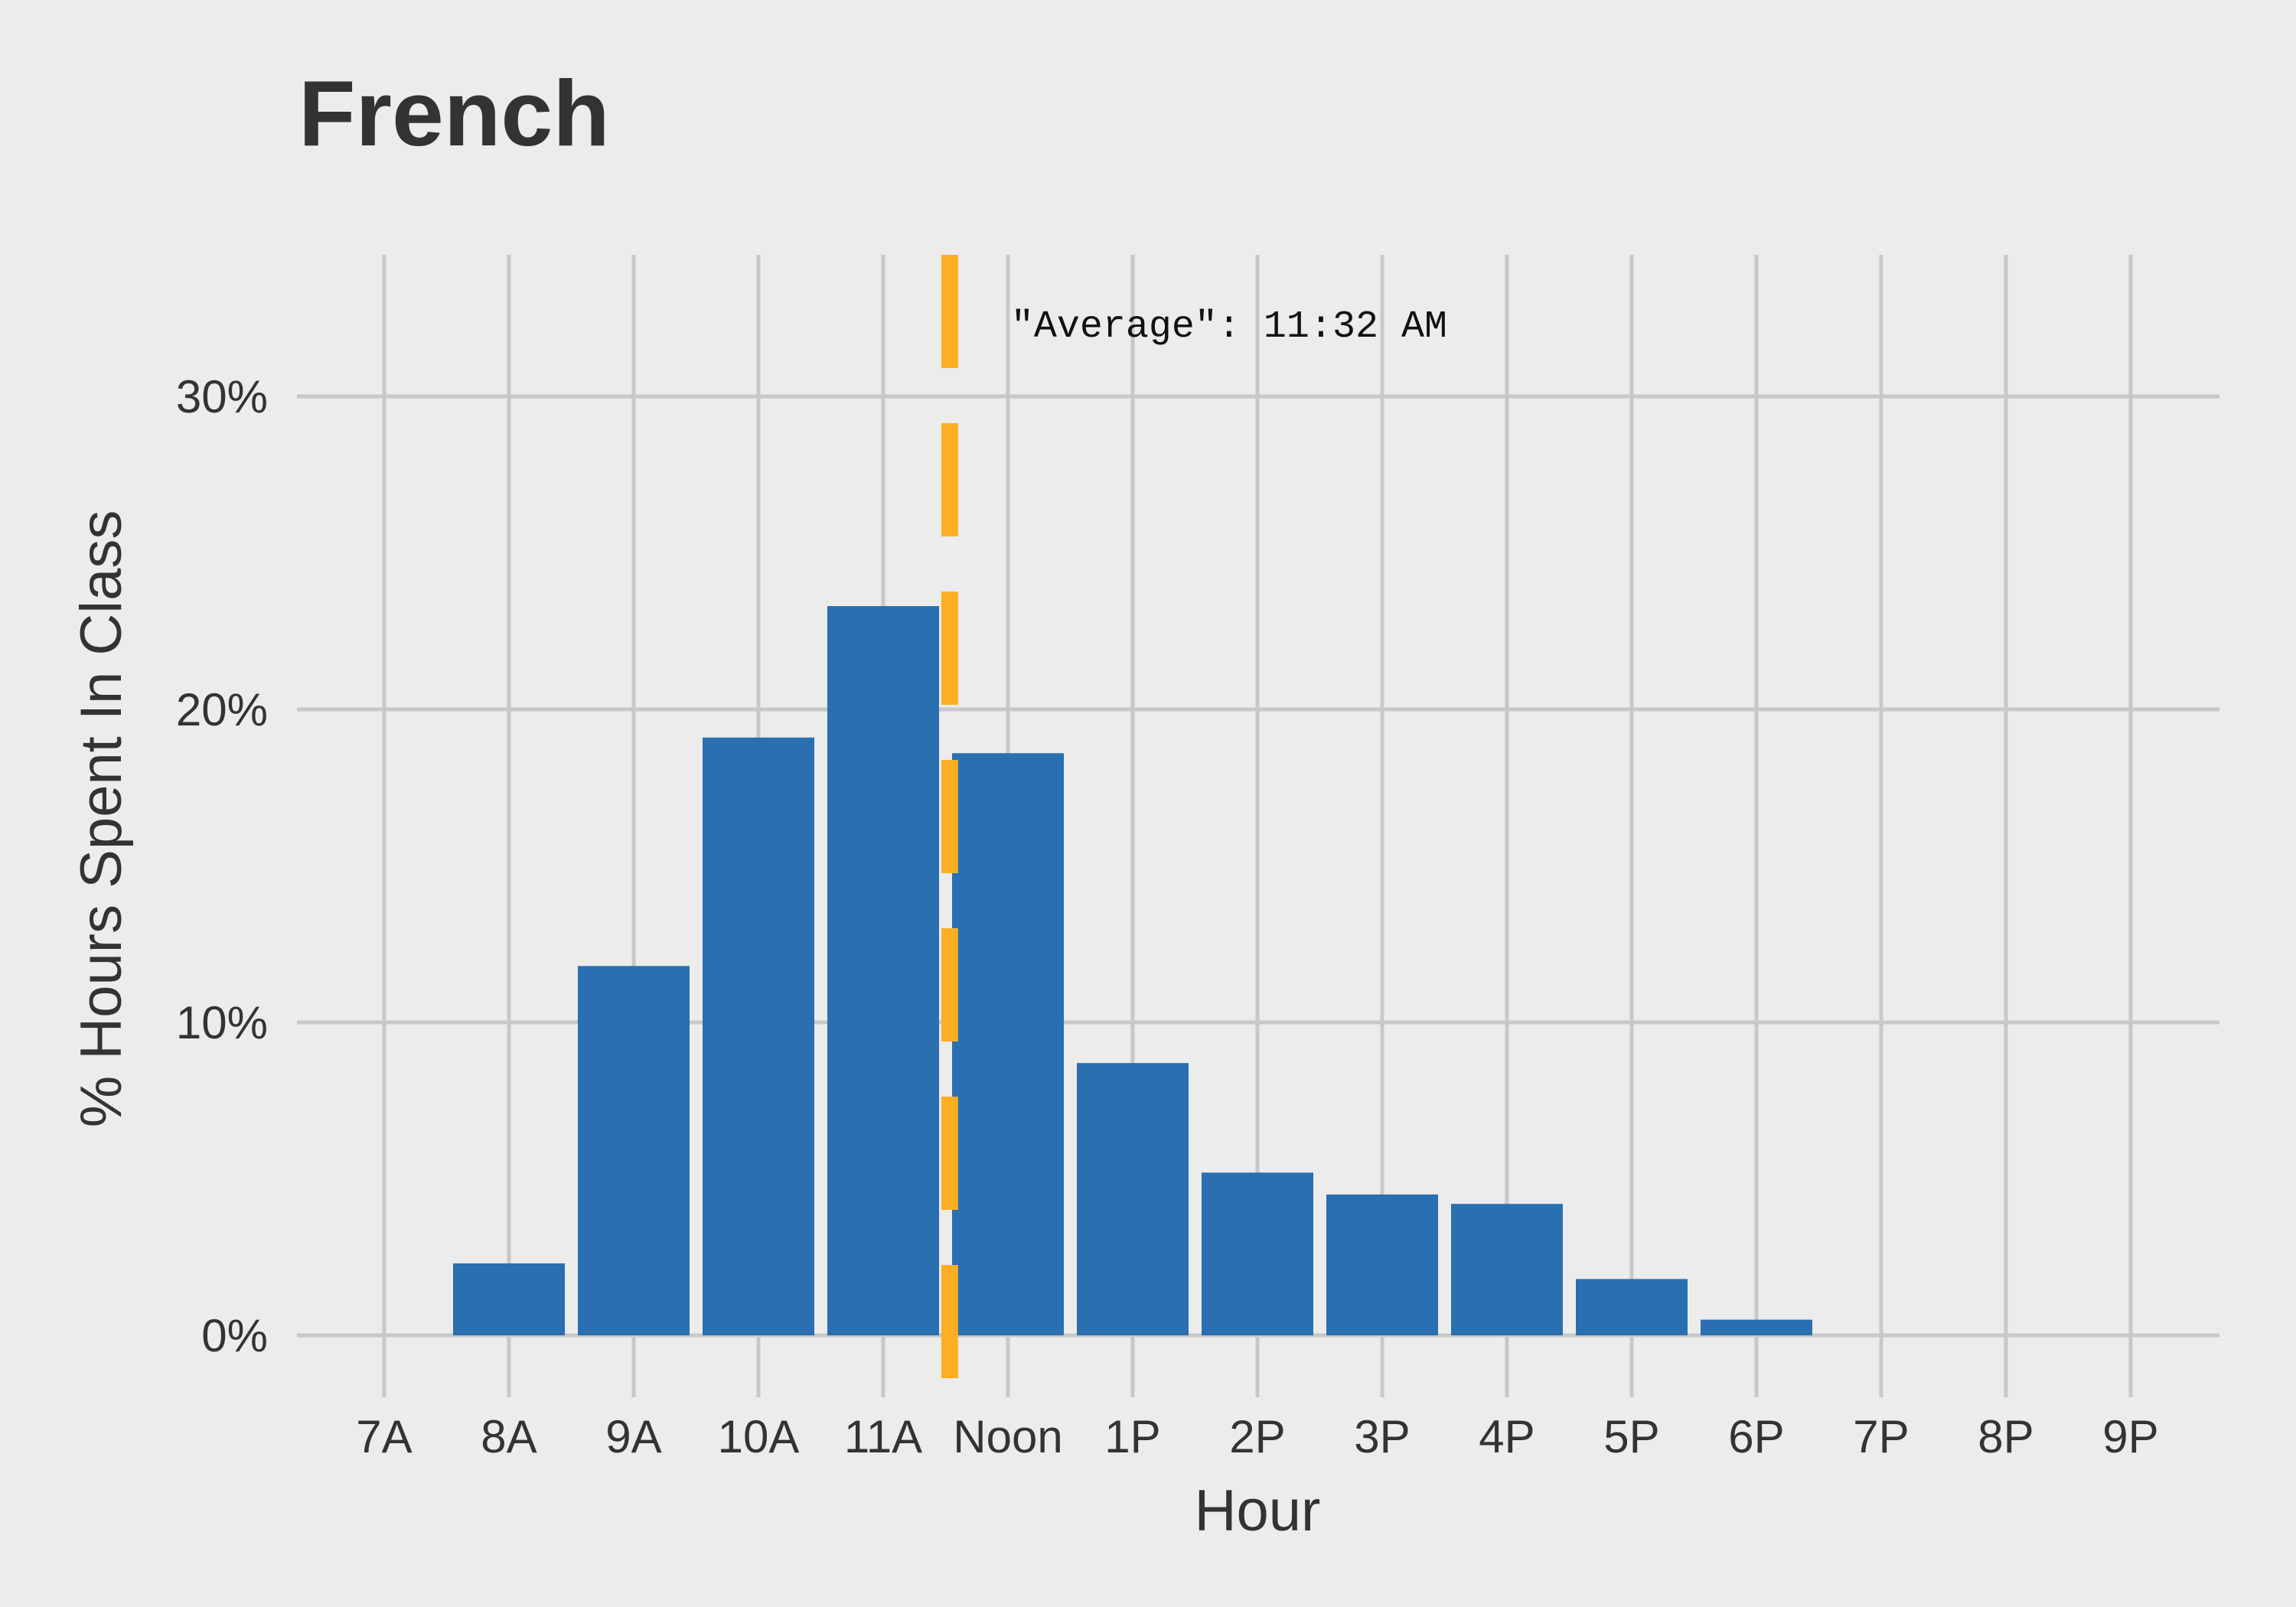 This screenshot has width=2296, height=1607. Describe the element at coordinates (1631, 1436) in the screenshot. I see `x-tick-label: 5P` at that location.